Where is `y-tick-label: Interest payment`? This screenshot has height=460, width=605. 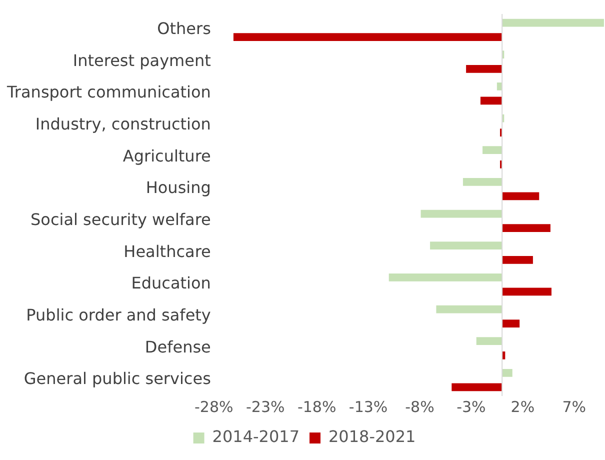 y-tick-label: Interest payment is located at coordinates (141, 60).